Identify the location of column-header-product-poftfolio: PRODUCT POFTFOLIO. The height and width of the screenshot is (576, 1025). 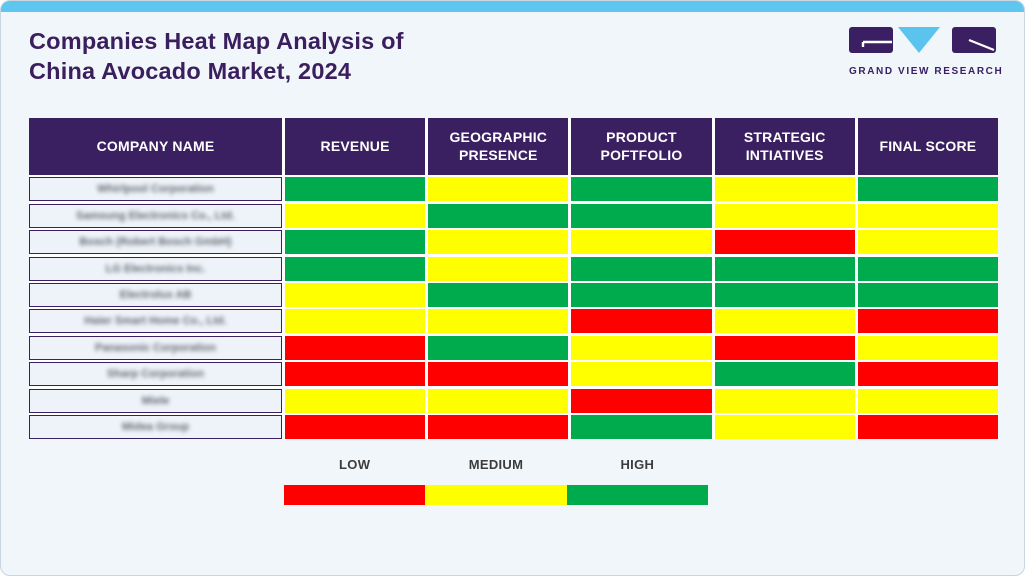
(641, 146).